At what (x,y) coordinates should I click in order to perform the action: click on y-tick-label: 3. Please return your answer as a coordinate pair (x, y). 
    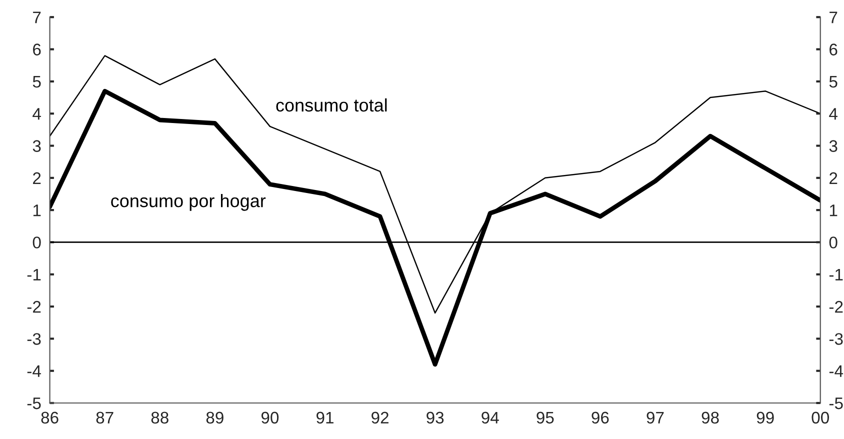
    Looking at the image, I should click on (36, 146).